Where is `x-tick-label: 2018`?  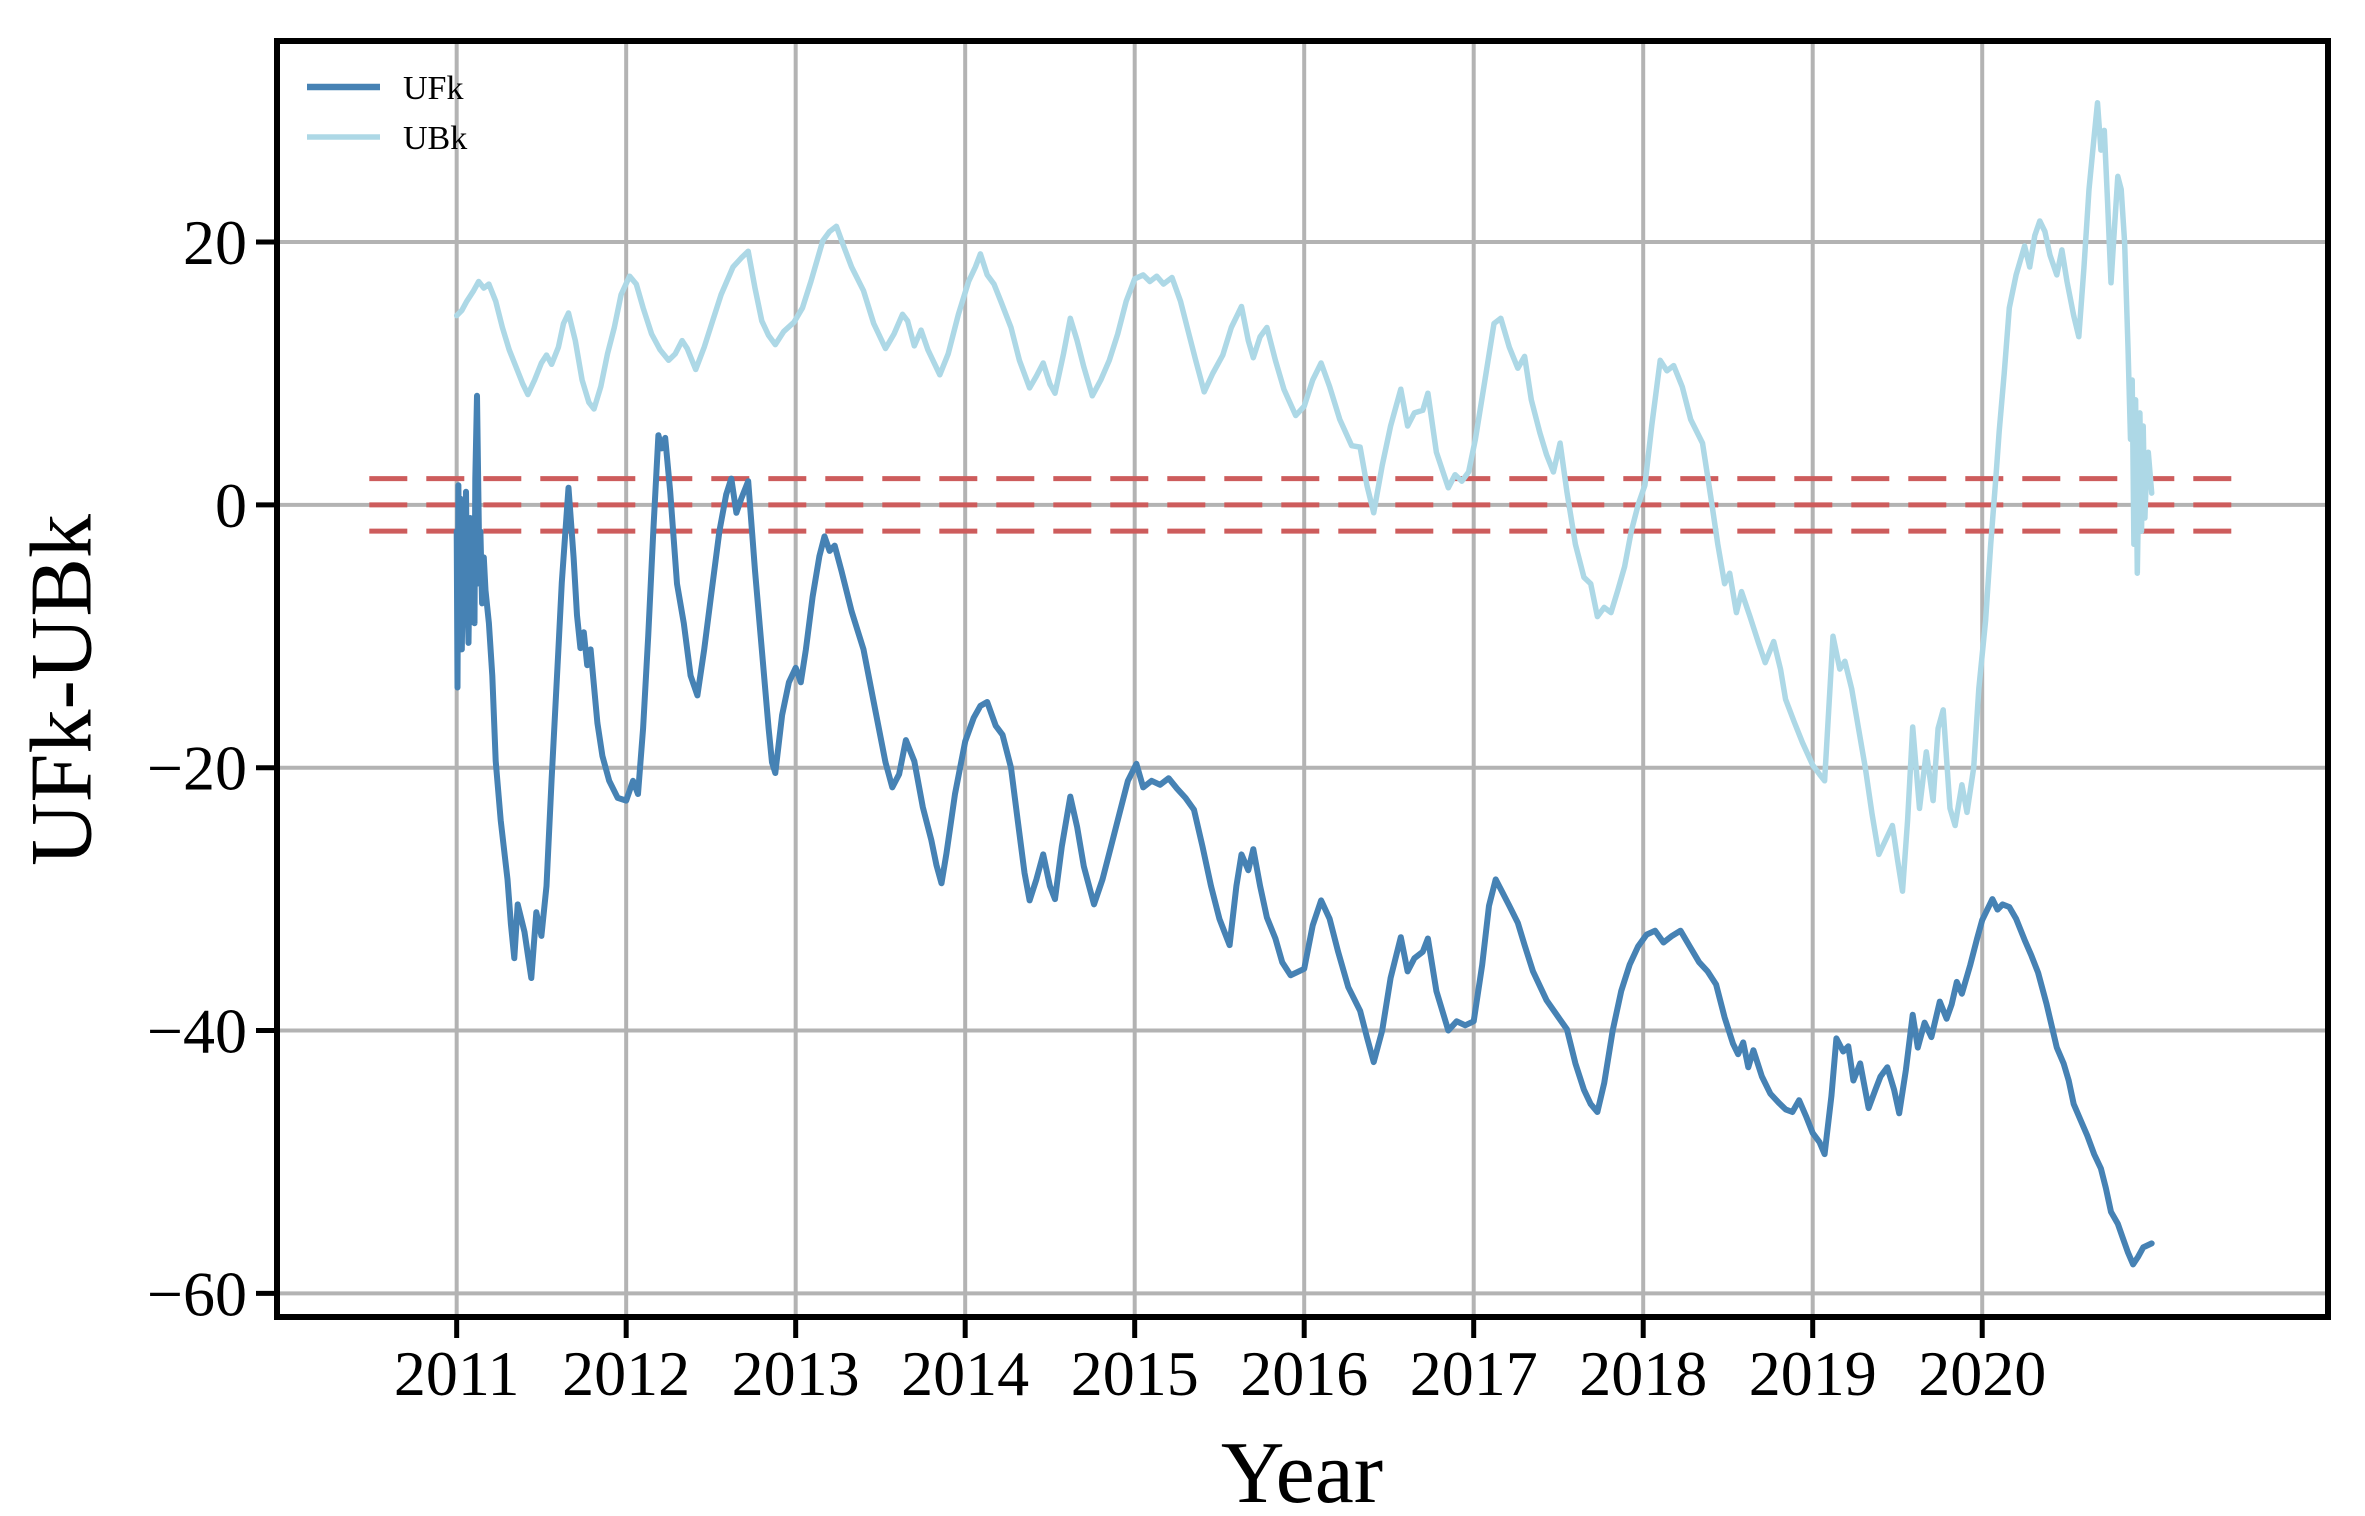 x-tick-label: 2018 is located at coordinates (1643, 1373).